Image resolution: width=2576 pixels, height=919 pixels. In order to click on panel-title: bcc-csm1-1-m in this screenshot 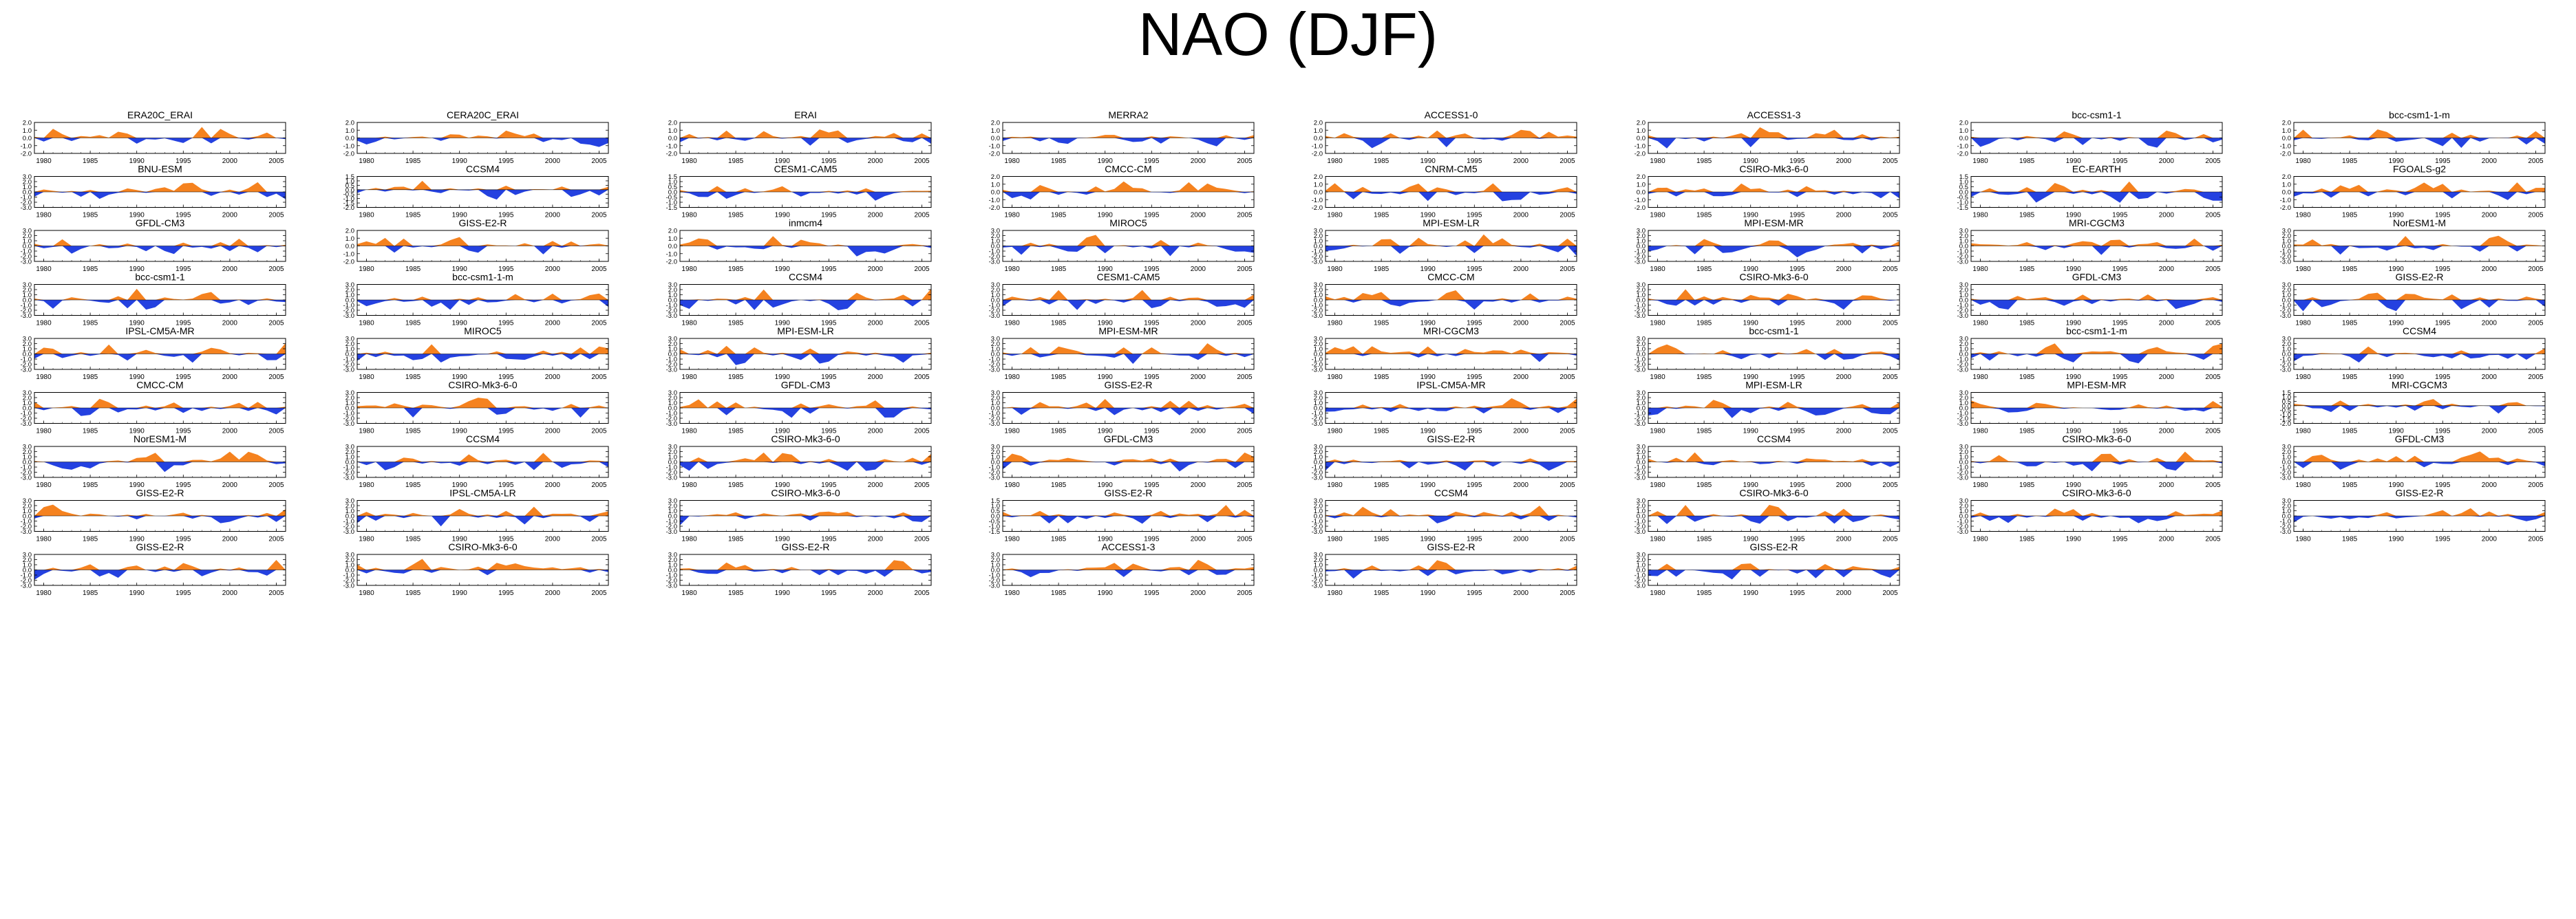, I will do `click(482, 277)`.